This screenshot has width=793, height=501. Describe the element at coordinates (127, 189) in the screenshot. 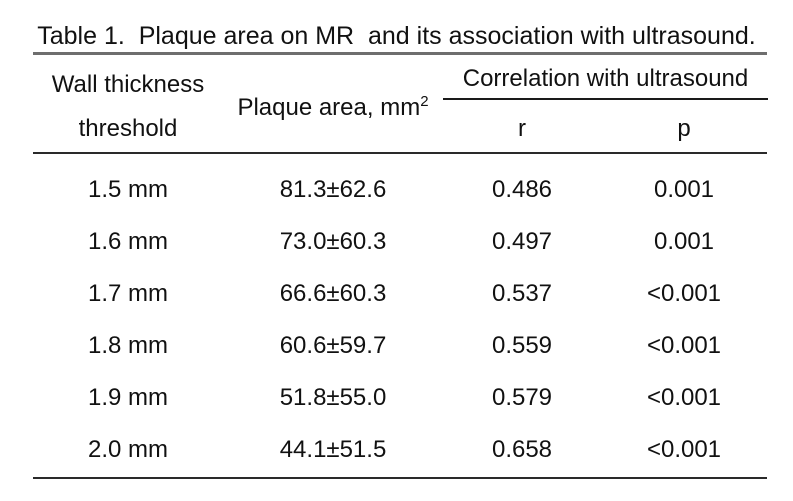

I see `cell-threshold: 1.5 mm` at that location.